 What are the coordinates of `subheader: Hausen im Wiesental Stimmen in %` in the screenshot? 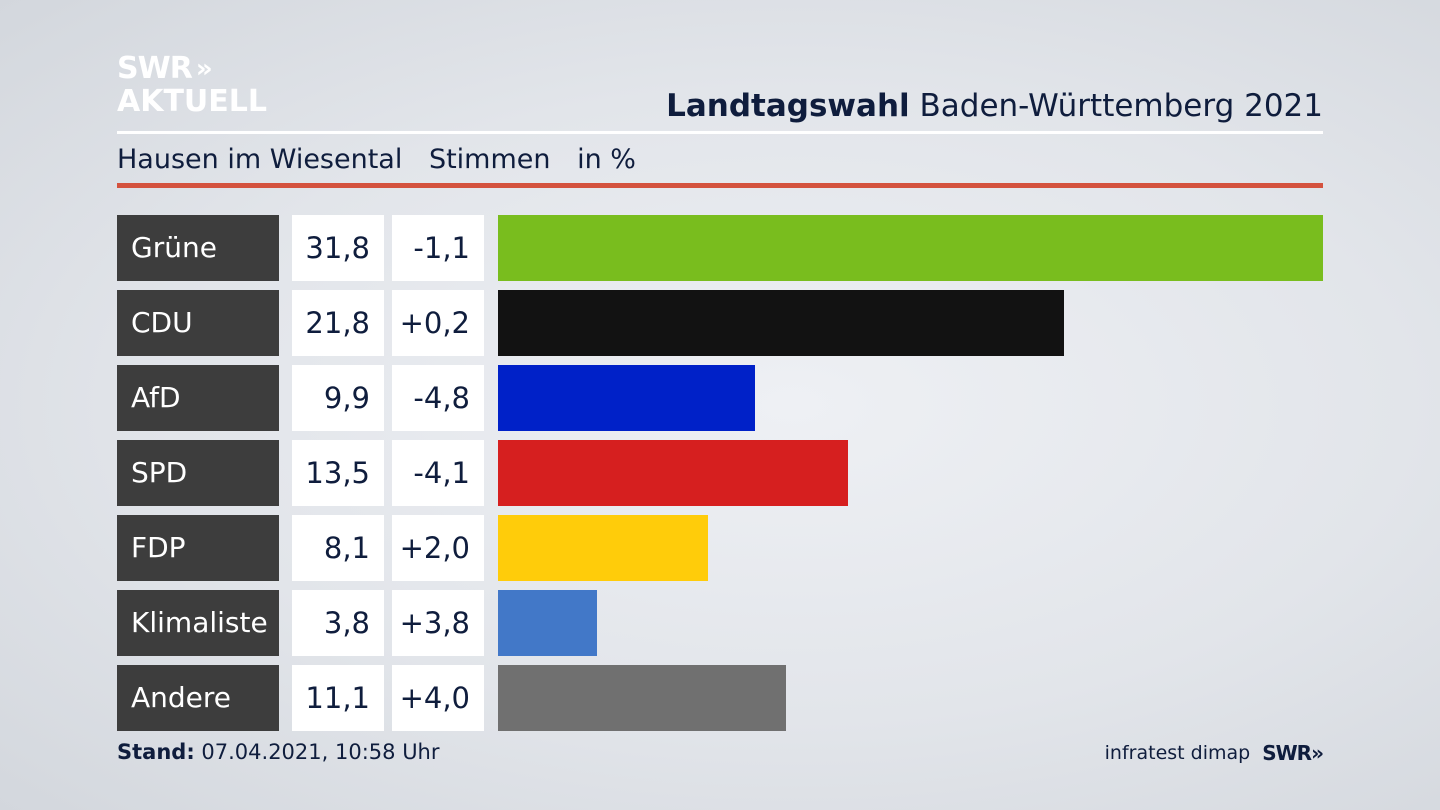 It's located at (385, 159).